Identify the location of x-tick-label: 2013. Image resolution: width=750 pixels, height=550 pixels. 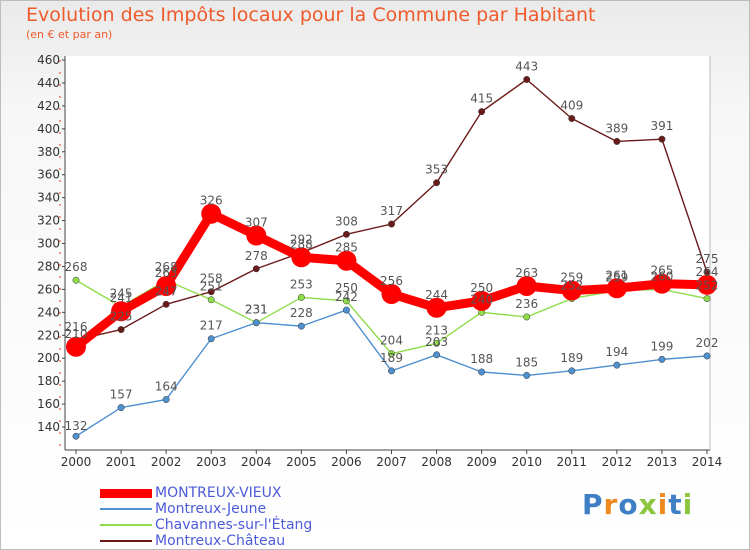
(662, 462).